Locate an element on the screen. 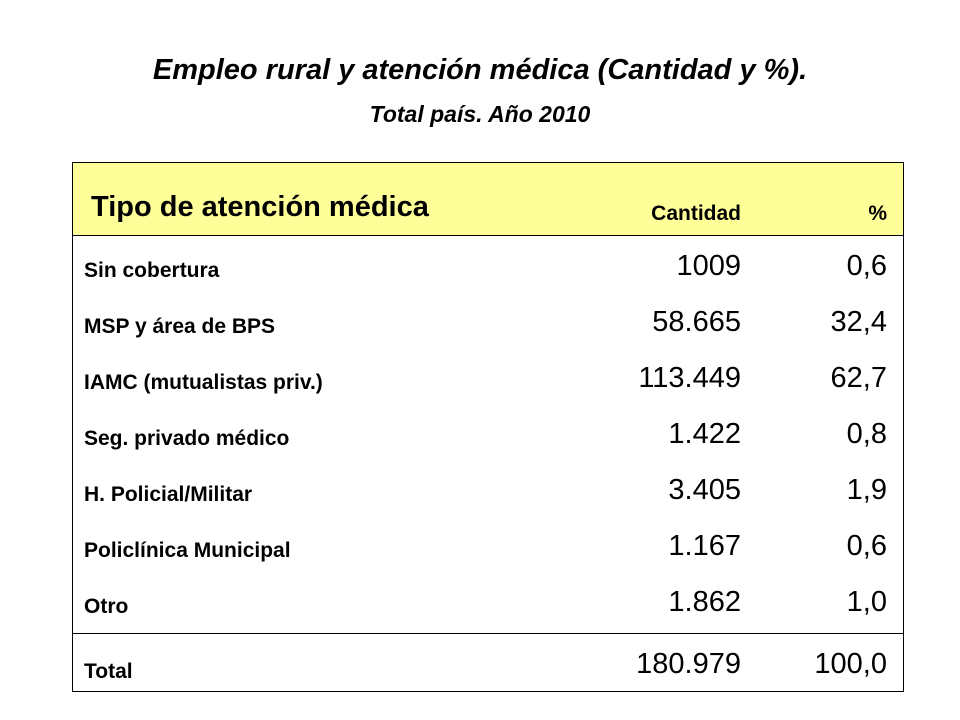  row-label: IAMC (mutualistas priv.) is located at coordinates (203, 382).